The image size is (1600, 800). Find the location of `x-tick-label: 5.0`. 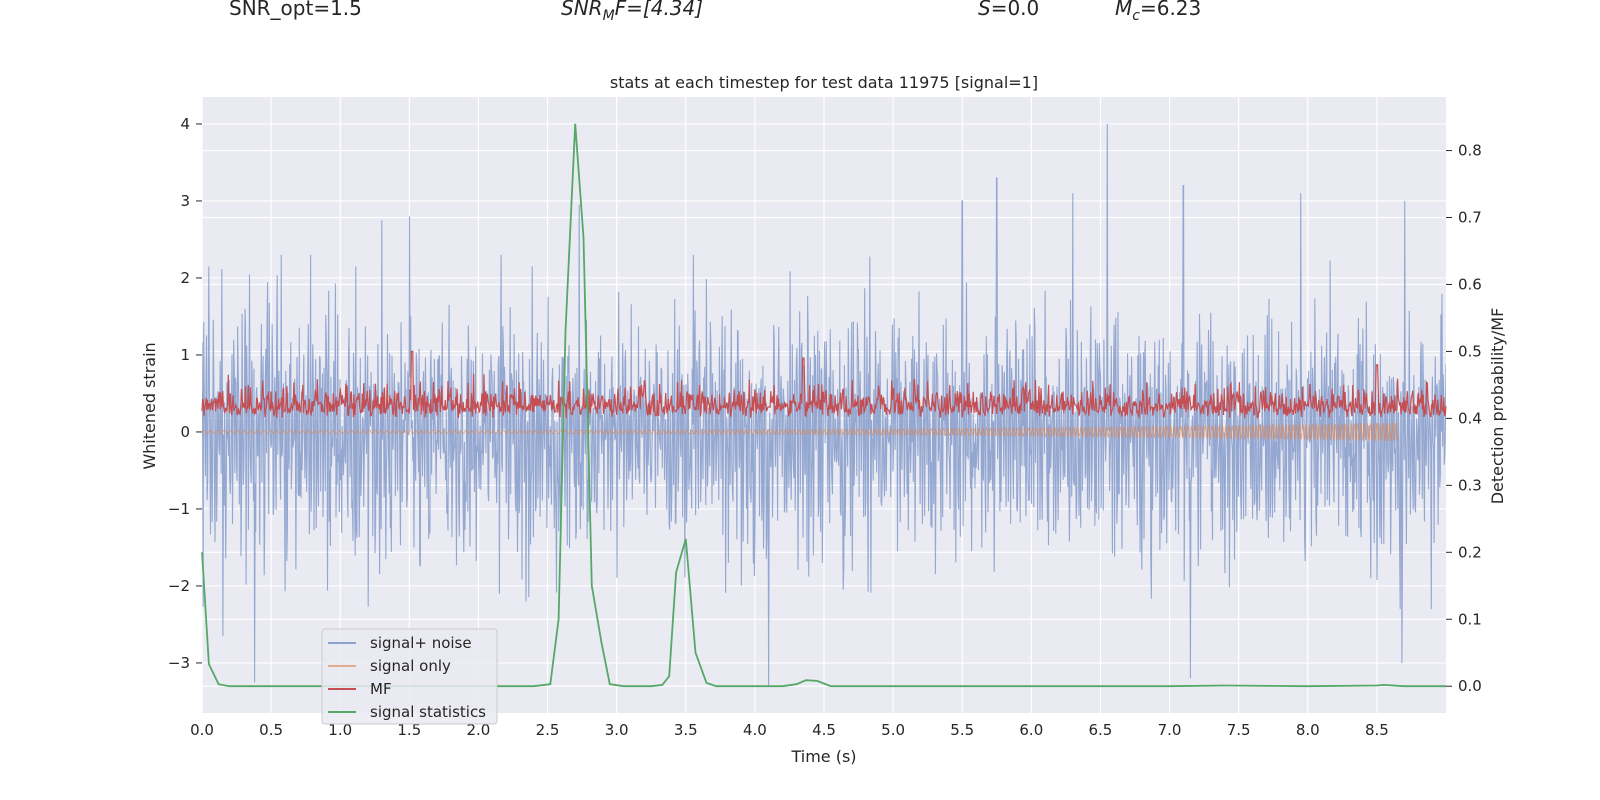

x-tick-label: 5.0 is located at coordinates (893, 730).